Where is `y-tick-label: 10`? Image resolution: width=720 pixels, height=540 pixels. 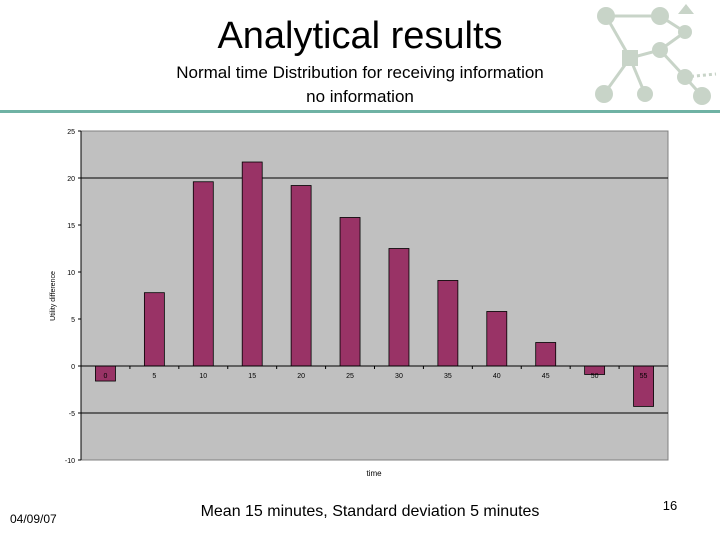
y-tick-label: 10 is located at coordinates (71, 273).